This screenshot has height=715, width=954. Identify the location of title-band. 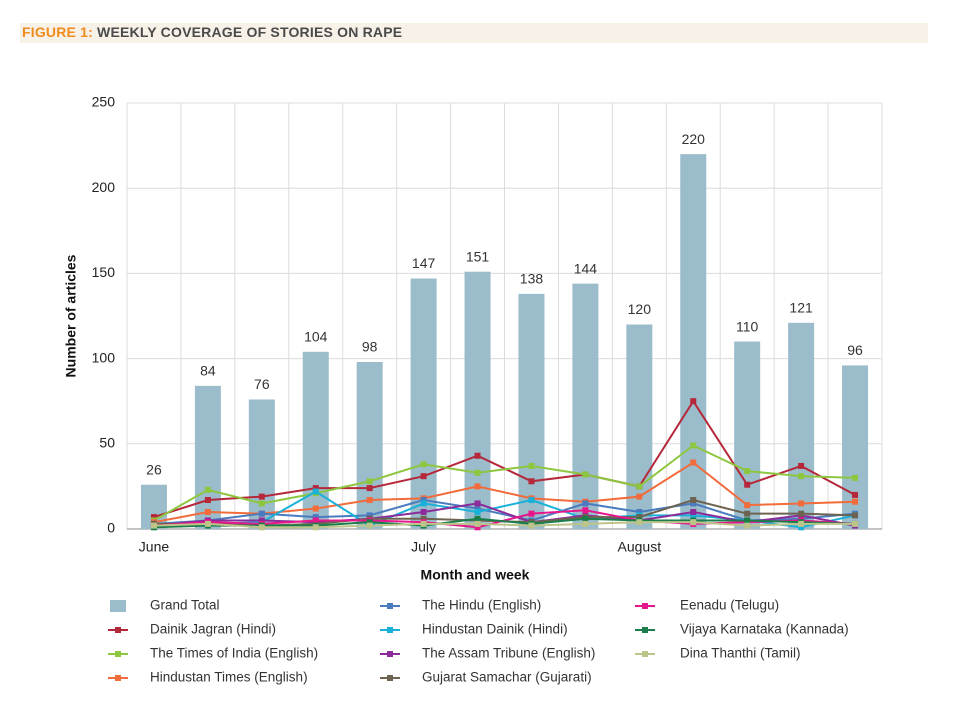
(474, 33).